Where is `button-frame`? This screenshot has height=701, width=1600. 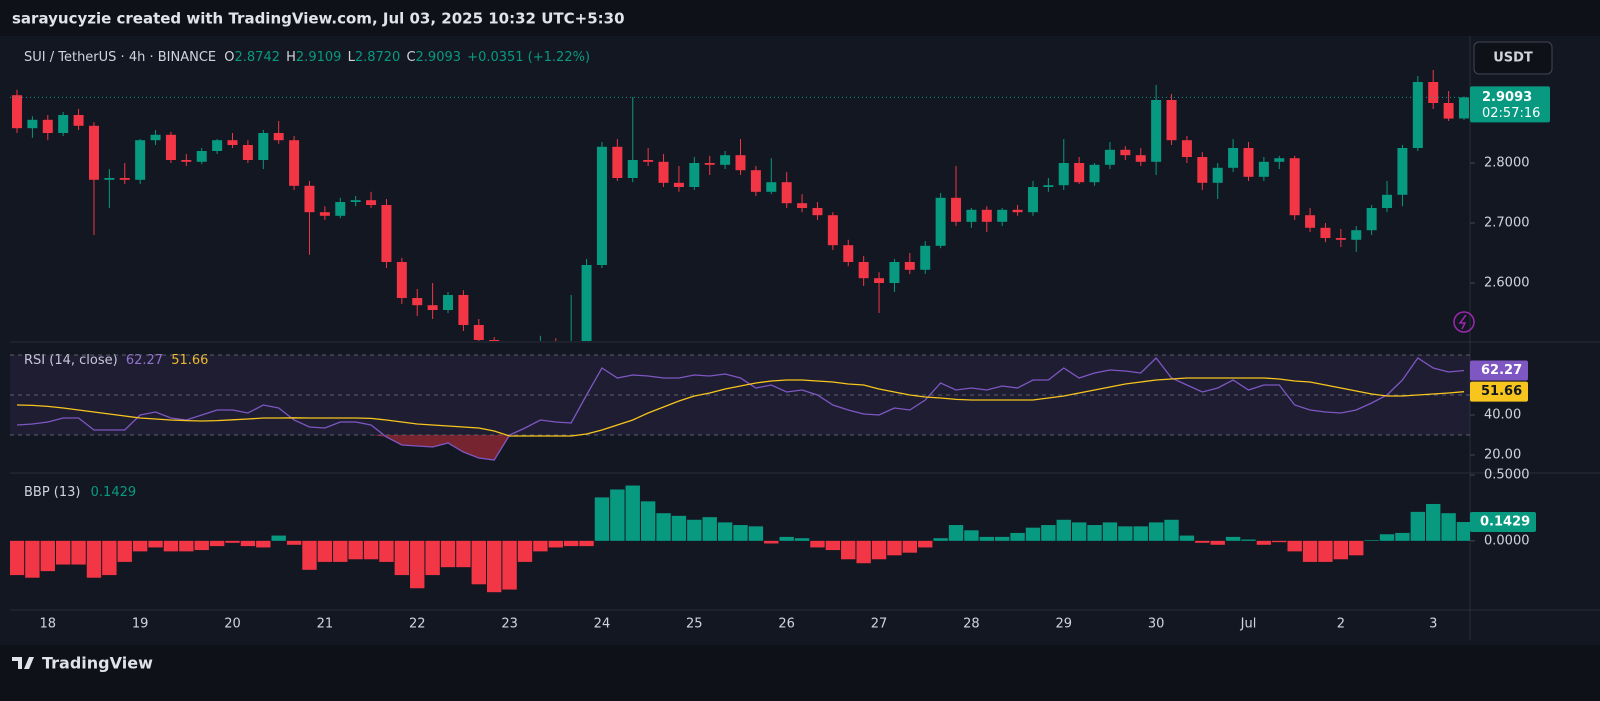 button-frame is located at coordinates (1513, 58).